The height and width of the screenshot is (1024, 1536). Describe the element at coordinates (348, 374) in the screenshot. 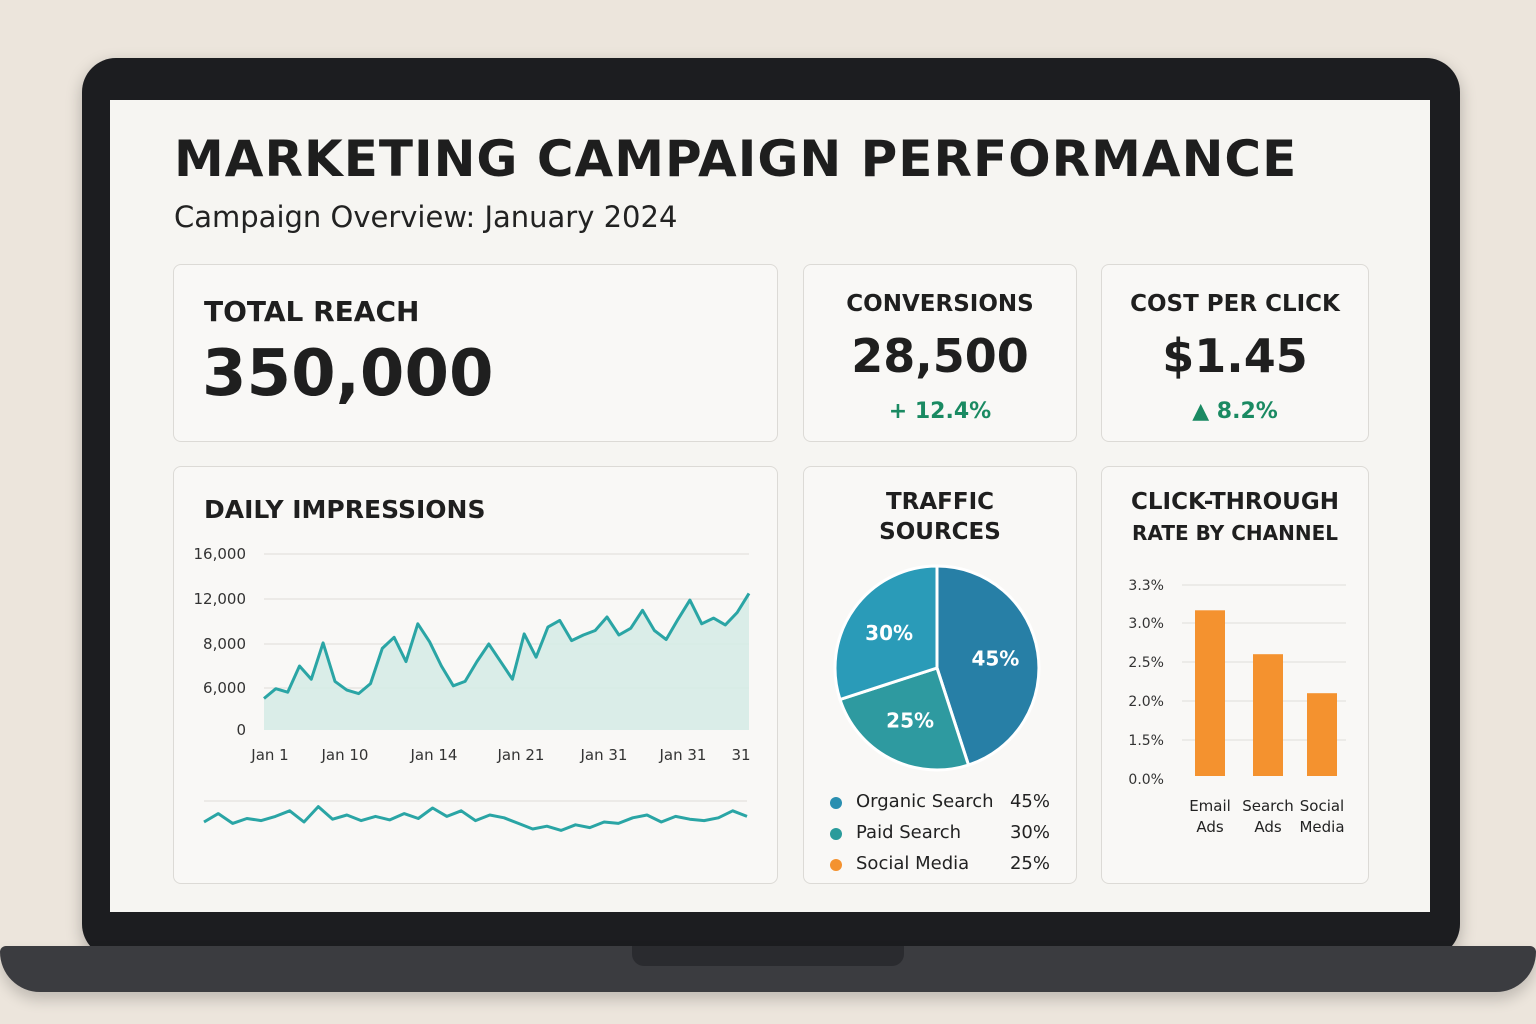

I see `total-reach-value: 350,000` at that location.